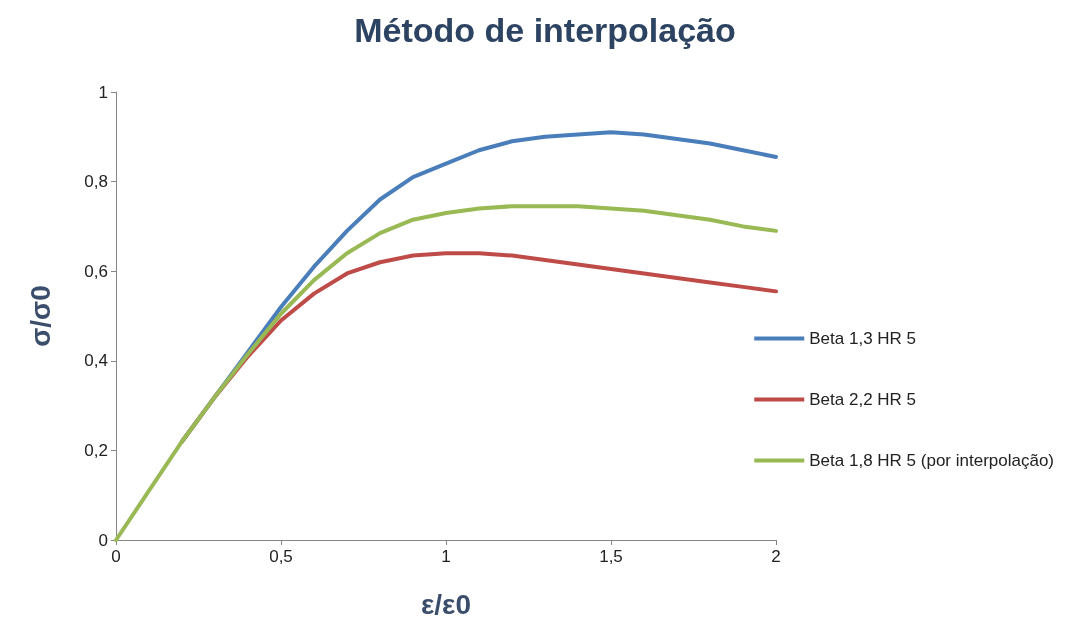 The image size is (1067, 640). I want to click on x-axis-title: ε/ε0, so click(446, 604).